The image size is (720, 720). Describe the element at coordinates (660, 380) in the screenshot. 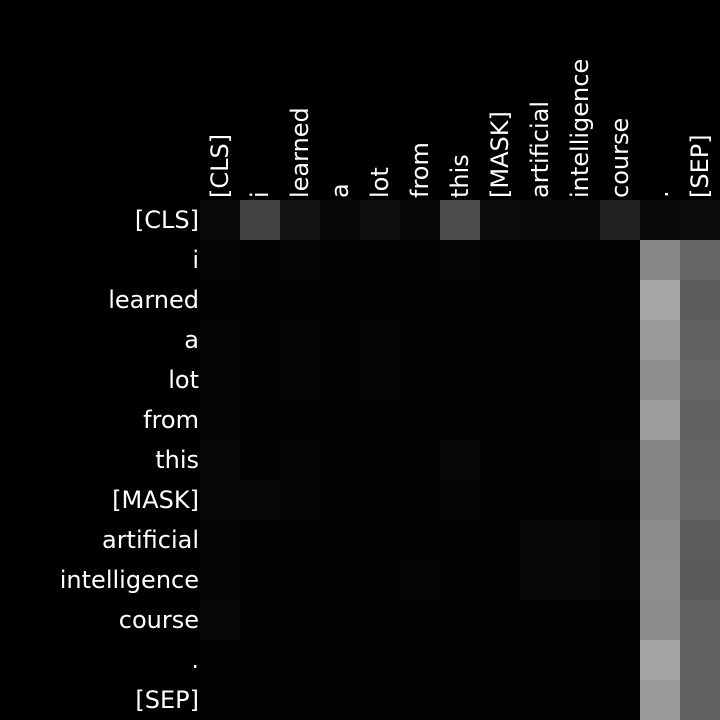

I see `heatmap-cell-r4-c11` at that location.